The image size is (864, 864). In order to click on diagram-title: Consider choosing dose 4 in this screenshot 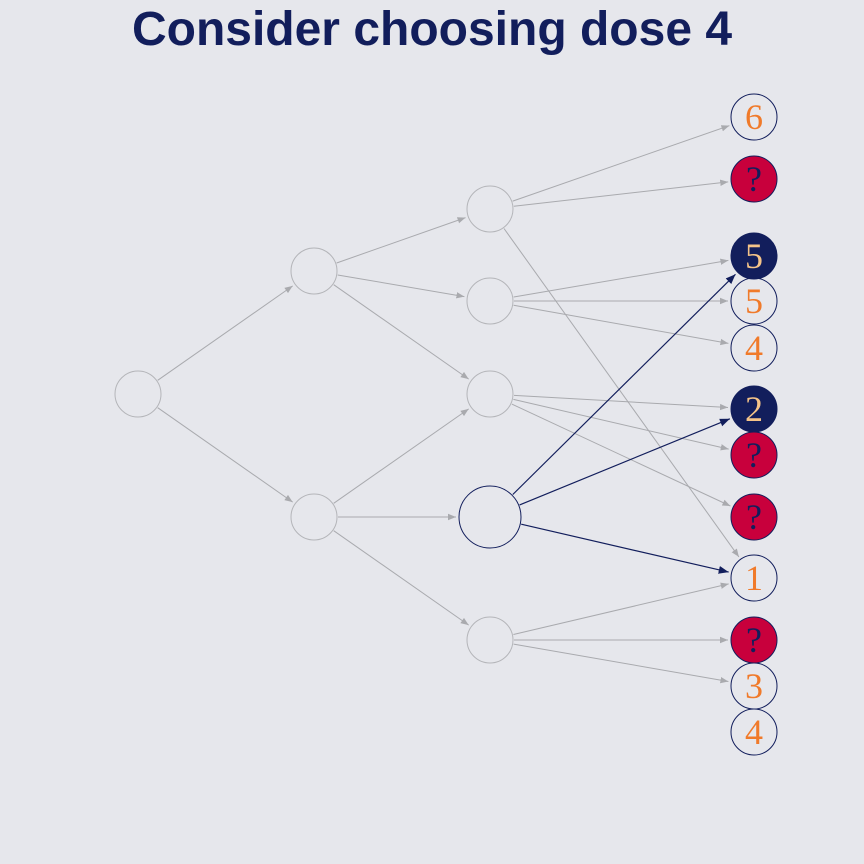, I will do `click(432, 29)`.